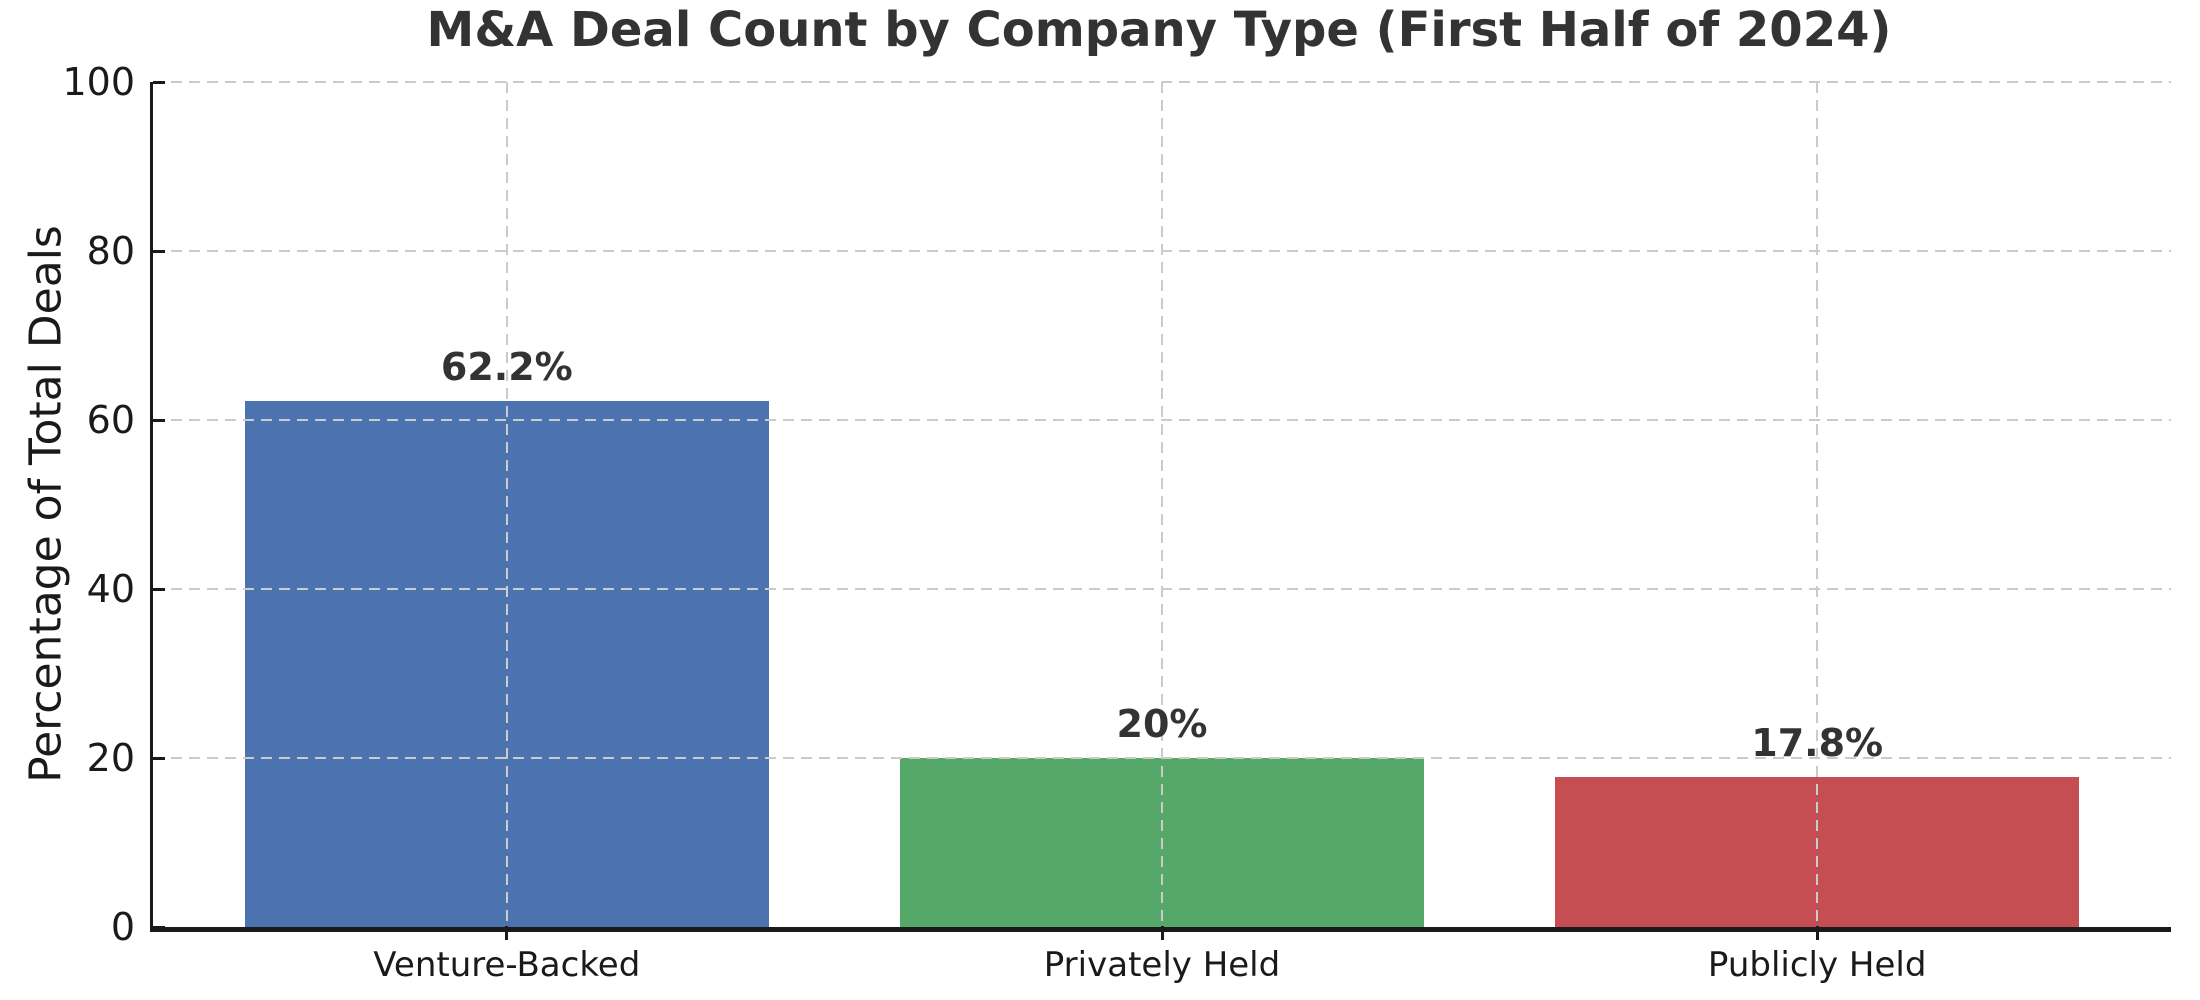 The image size is (2200, 1000). What do you see at coordinates (122, 927) in the screenshot?
I see `y-tick-label-0: 0` at bounding box center [122, 927].